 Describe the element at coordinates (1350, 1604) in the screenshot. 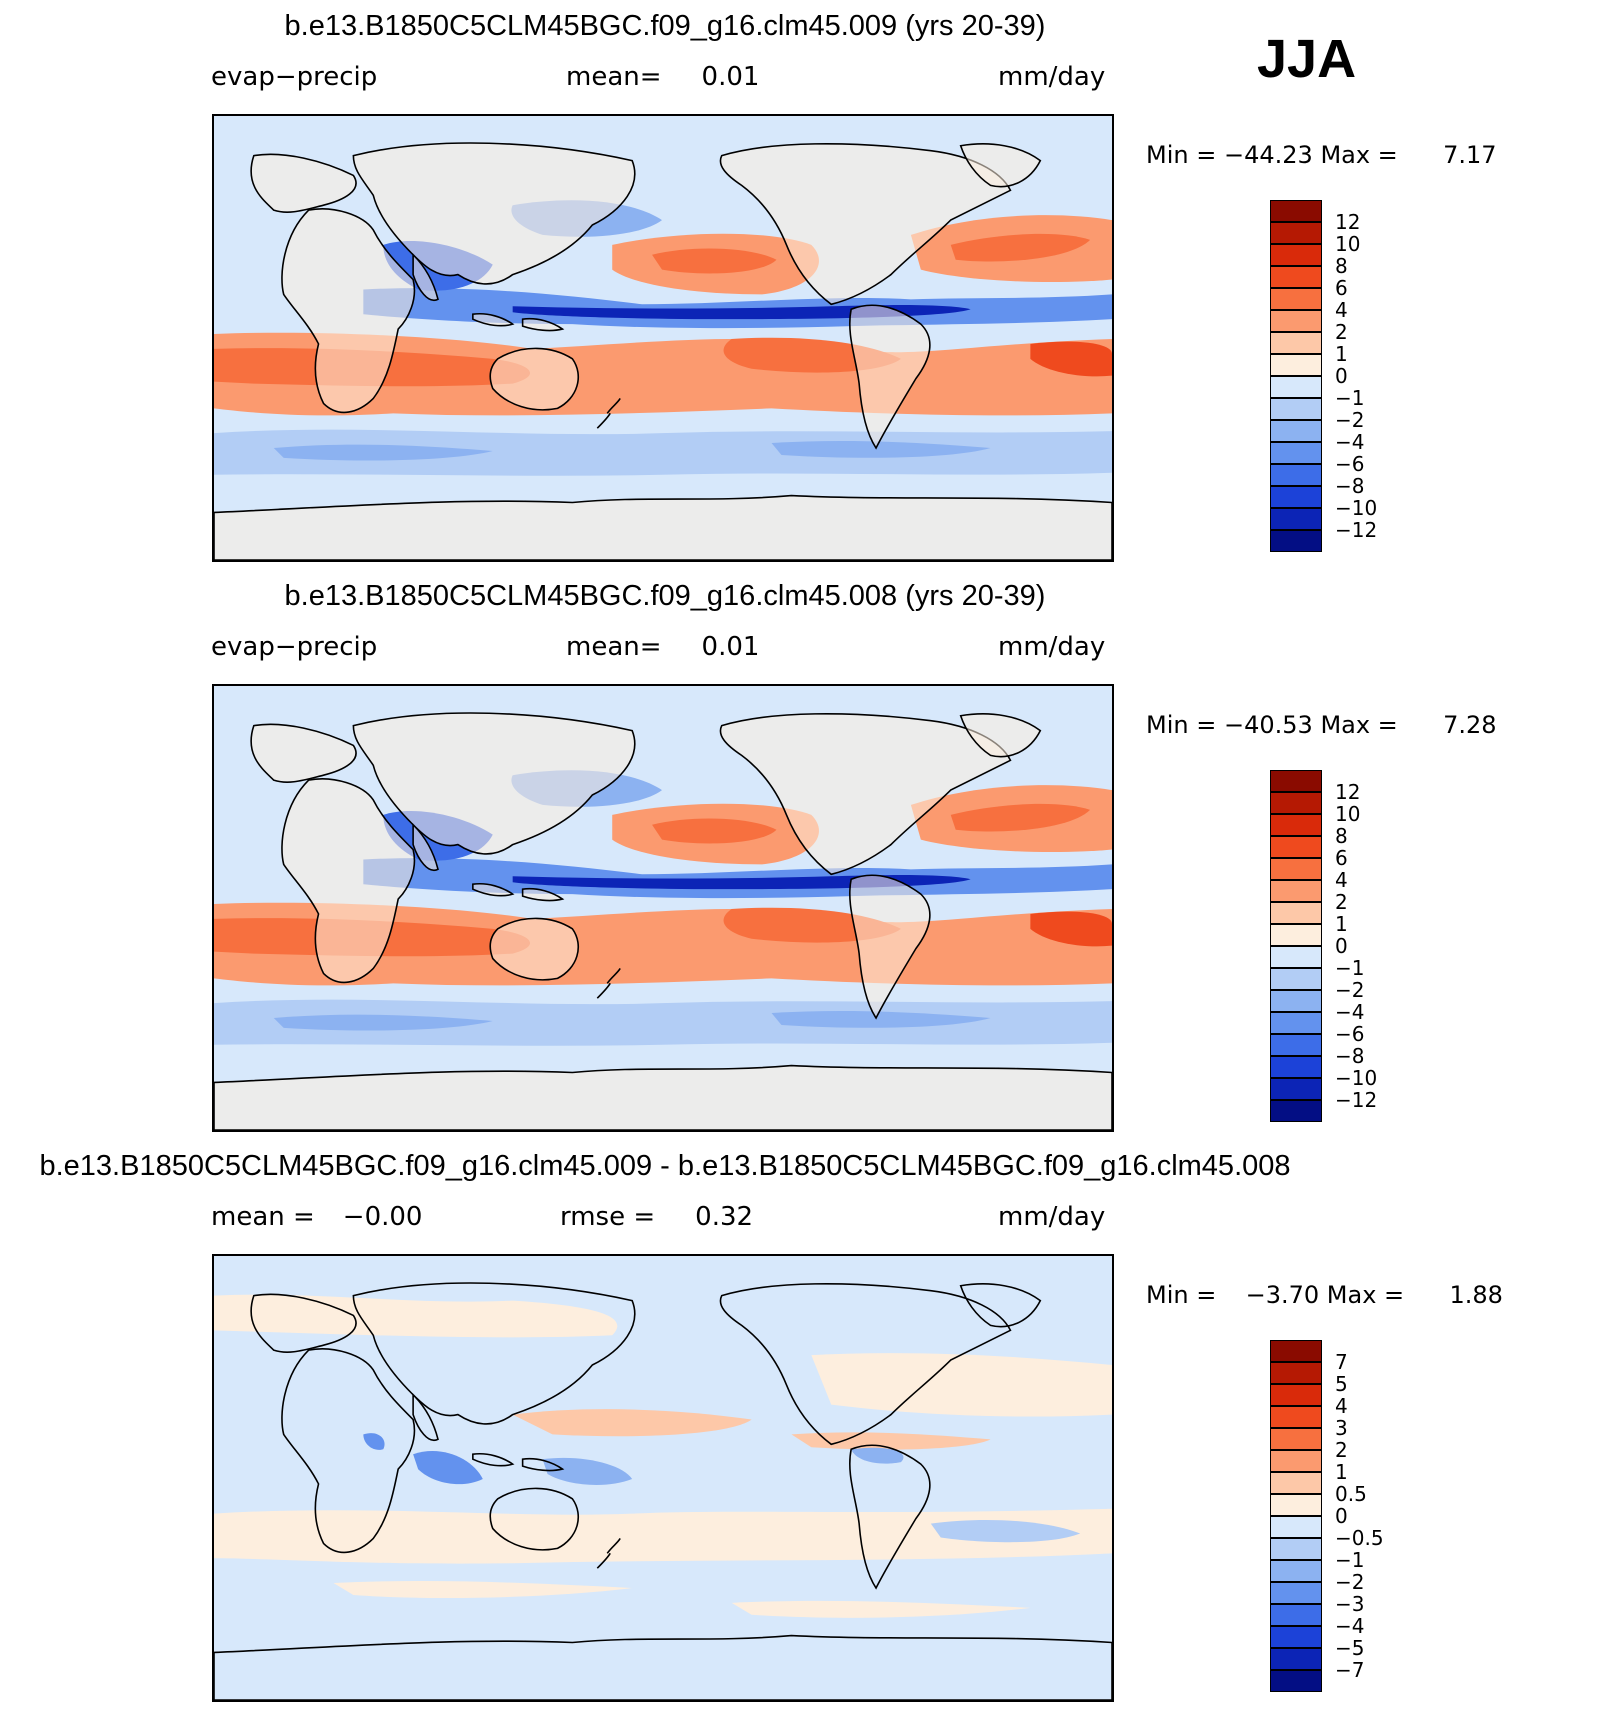

I see `color-bar-label: −3` at that location.